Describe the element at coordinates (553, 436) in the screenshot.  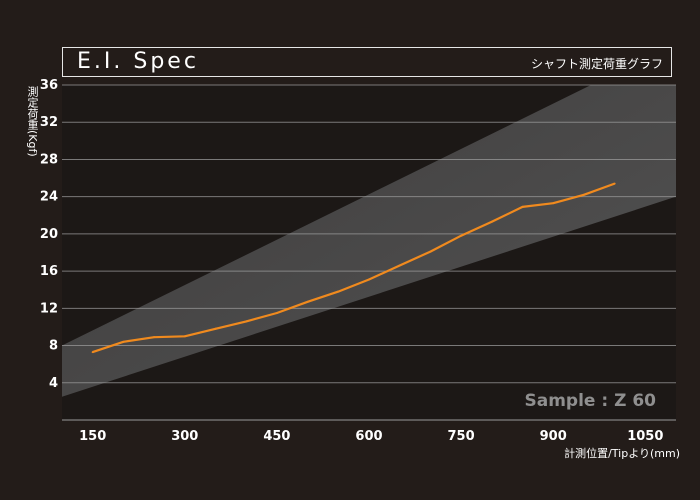
I see `x-tick-label: 900` at that location.